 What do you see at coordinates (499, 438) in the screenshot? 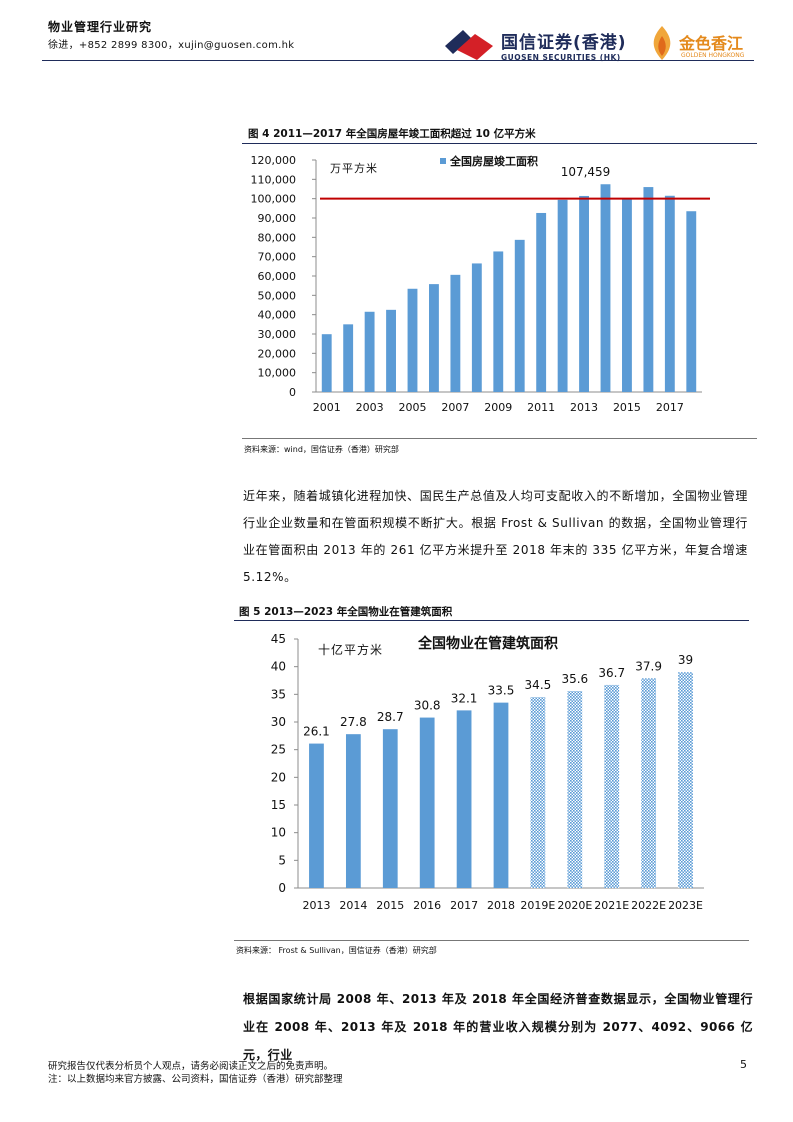
I see `figure4-bottom-rule` at bounding box center [499, 438].